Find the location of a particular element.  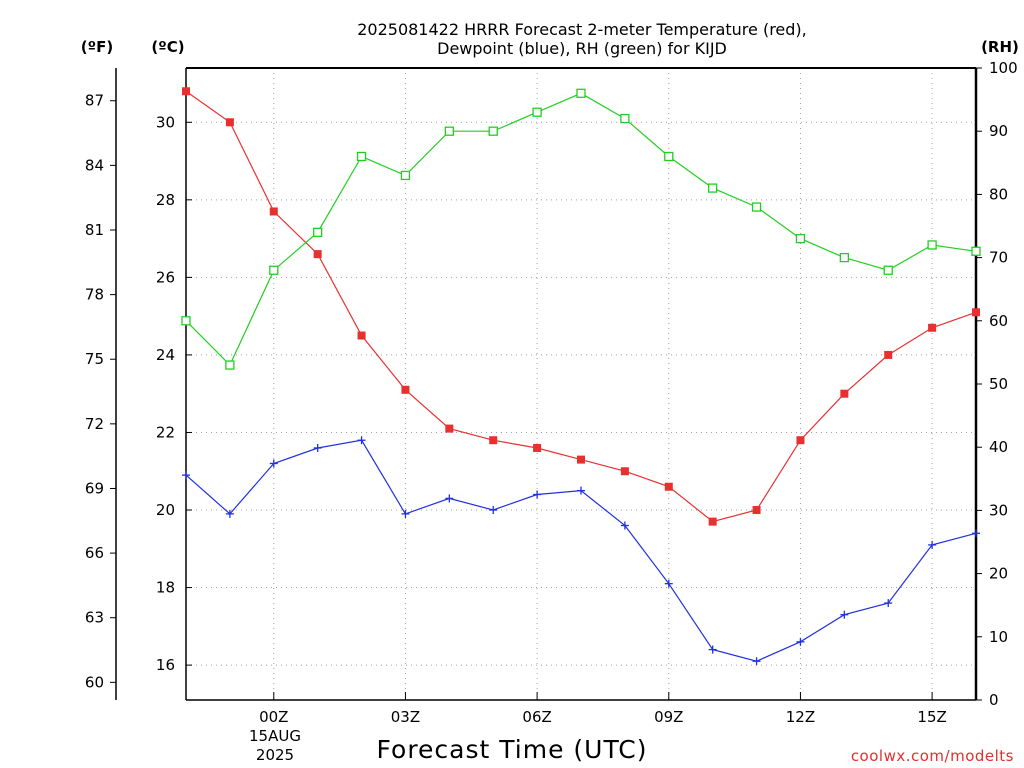

rh-tick-label: 30 is located at coordinates (998, 510).